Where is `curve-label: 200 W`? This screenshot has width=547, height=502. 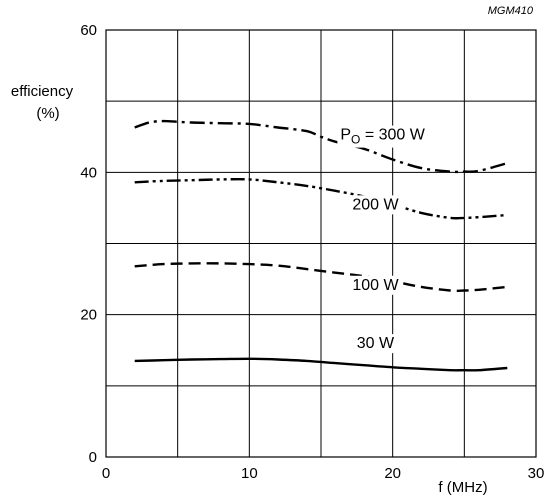
curve-label: 200 W is located at coordinates (375, 204).